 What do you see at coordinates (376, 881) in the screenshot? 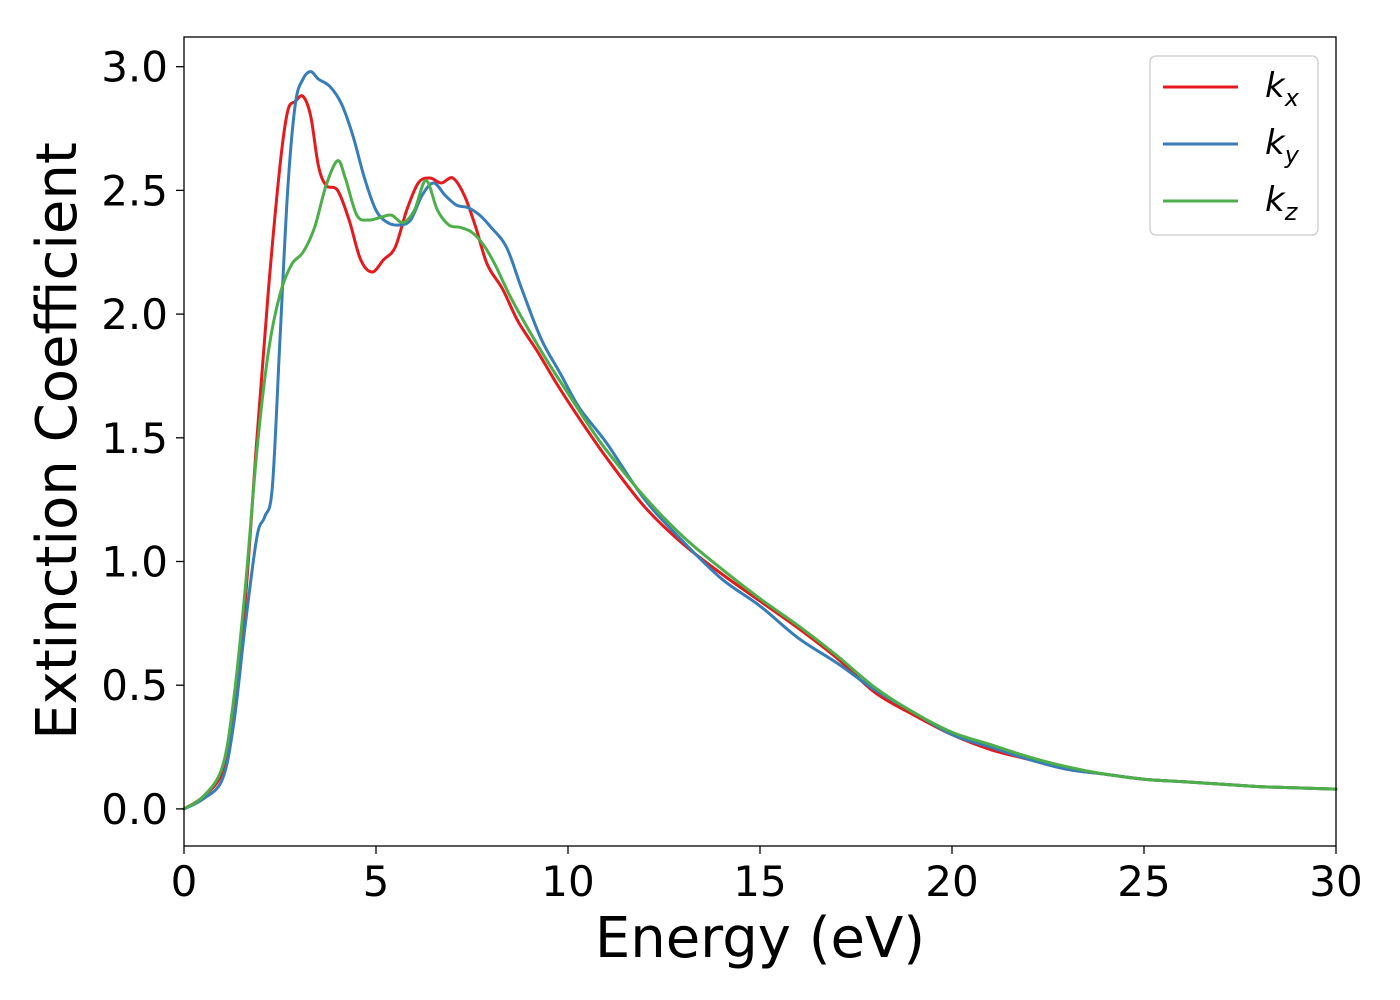
I see `x-tick-label: 5` at bounding box center [376, 881].